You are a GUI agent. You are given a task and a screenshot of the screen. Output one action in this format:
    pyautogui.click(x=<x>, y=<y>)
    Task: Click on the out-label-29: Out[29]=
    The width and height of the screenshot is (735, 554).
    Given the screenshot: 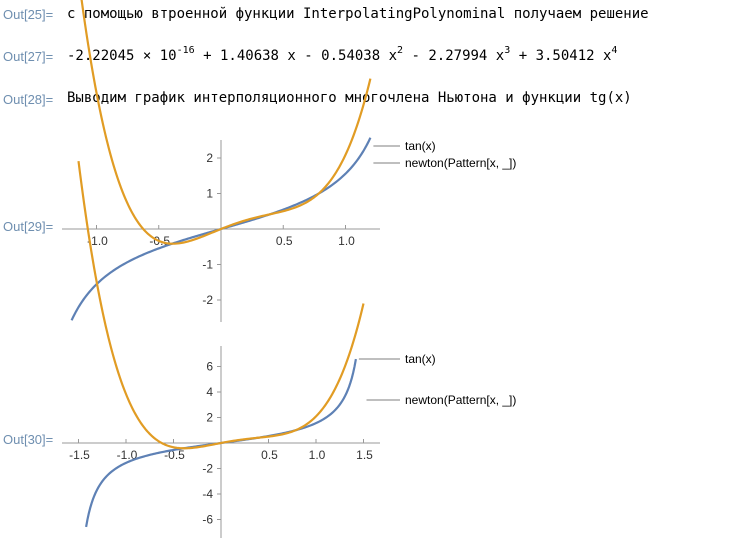 What is the action you would take?
    pyautogui.click(x=28, y=226)
    